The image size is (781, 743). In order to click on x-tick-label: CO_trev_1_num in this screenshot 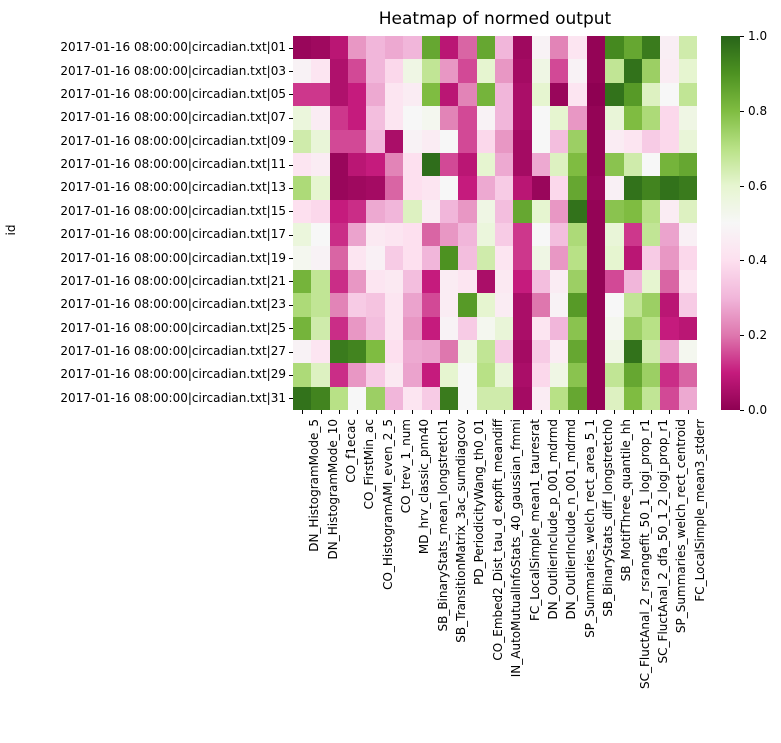, I will do `click(406, 466)`.